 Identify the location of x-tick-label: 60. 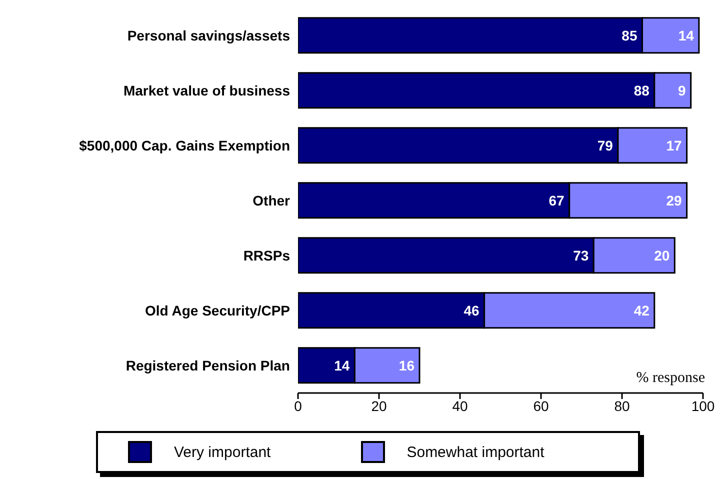
(541, 406).